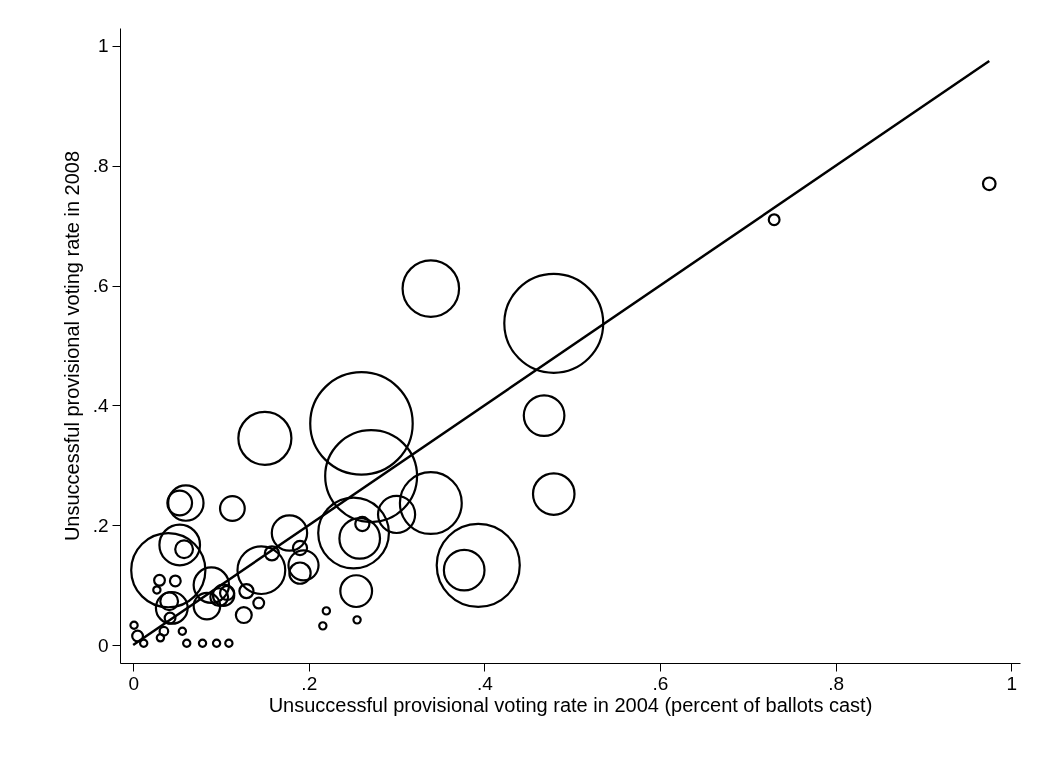 This screenshot has width=1049, height=769. I want to click on x-tick-label: .8, so click(836, 683).